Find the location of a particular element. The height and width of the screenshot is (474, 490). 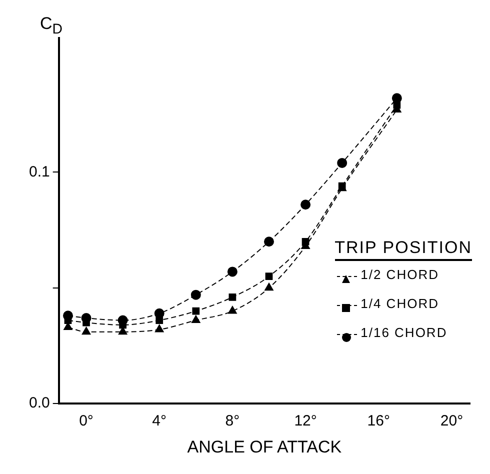

y-tick-label: 0.0 is located at coordinates (39, 403).